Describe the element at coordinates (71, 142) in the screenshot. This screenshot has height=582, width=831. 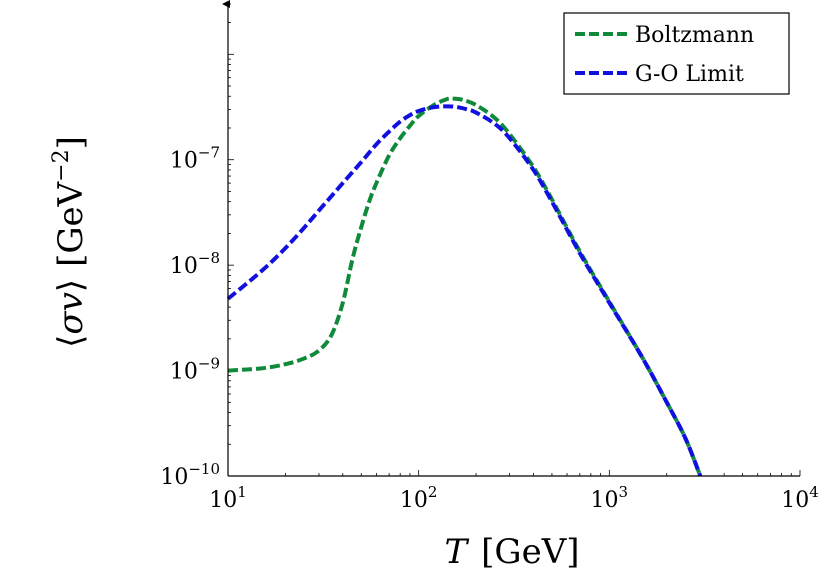
I see `y-axis-title-bracket: ]` at that location.